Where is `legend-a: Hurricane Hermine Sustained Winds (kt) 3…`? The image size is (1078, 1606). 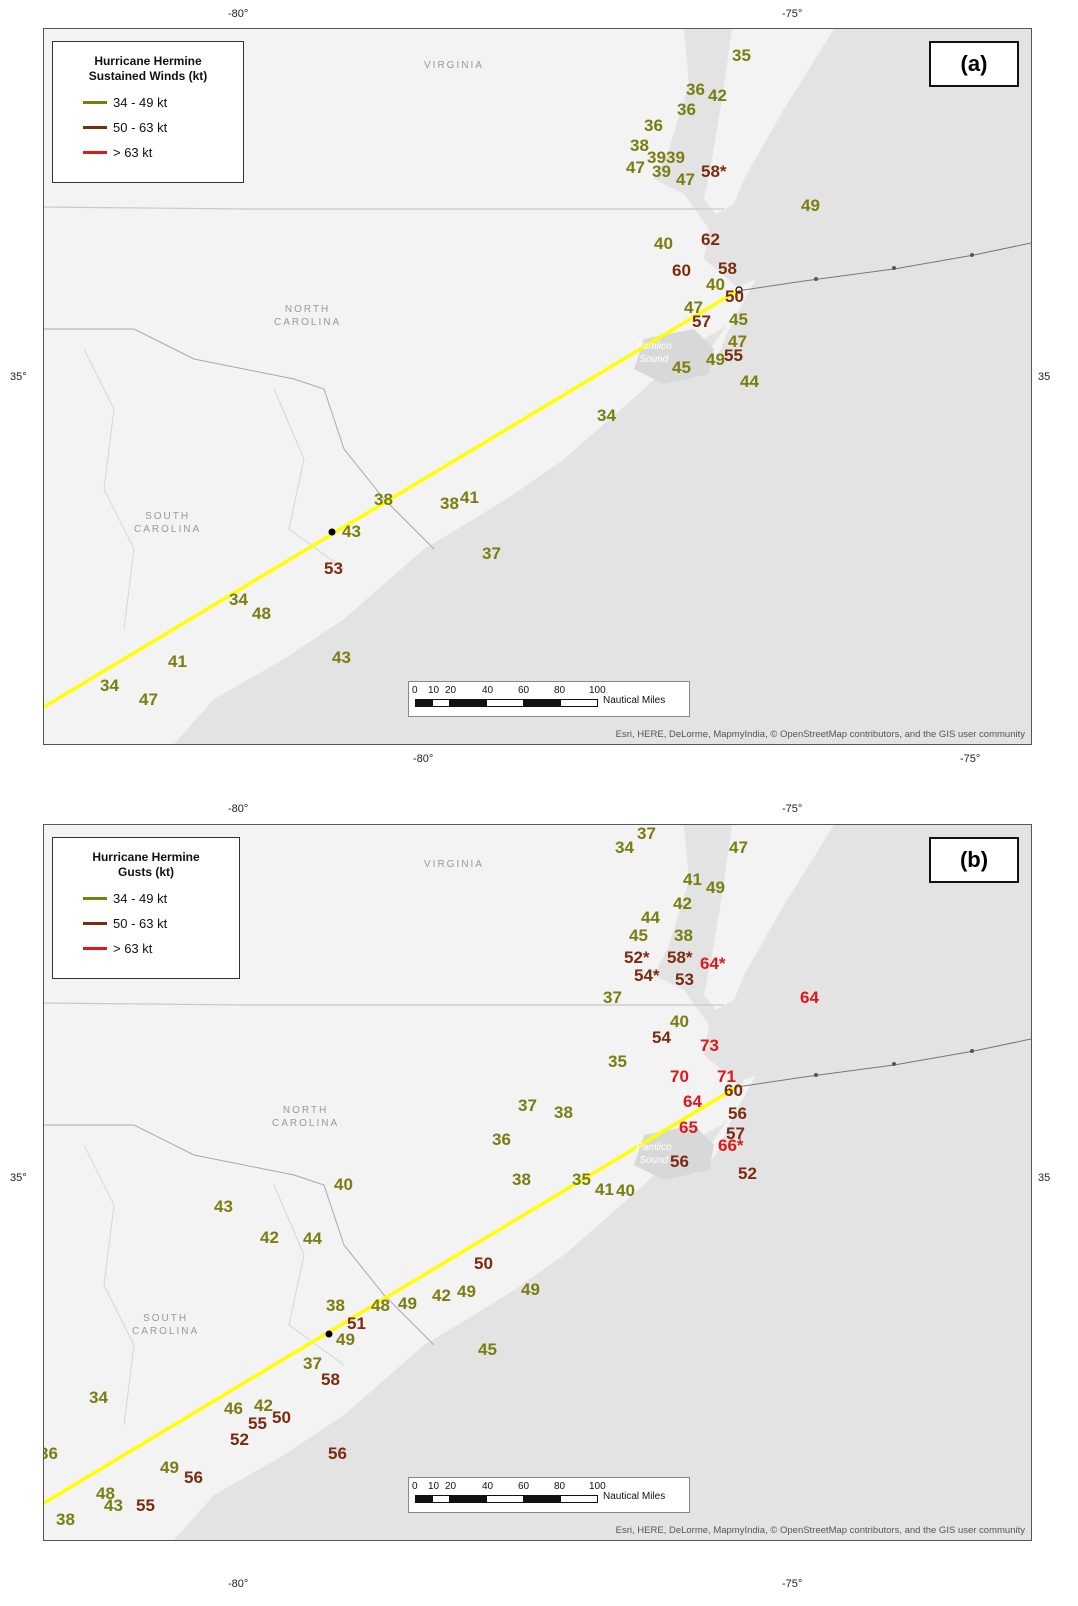
legend-a: Hurricane Hermine Sustained Winds (kt) 3… is located at coordinates (148, 112).